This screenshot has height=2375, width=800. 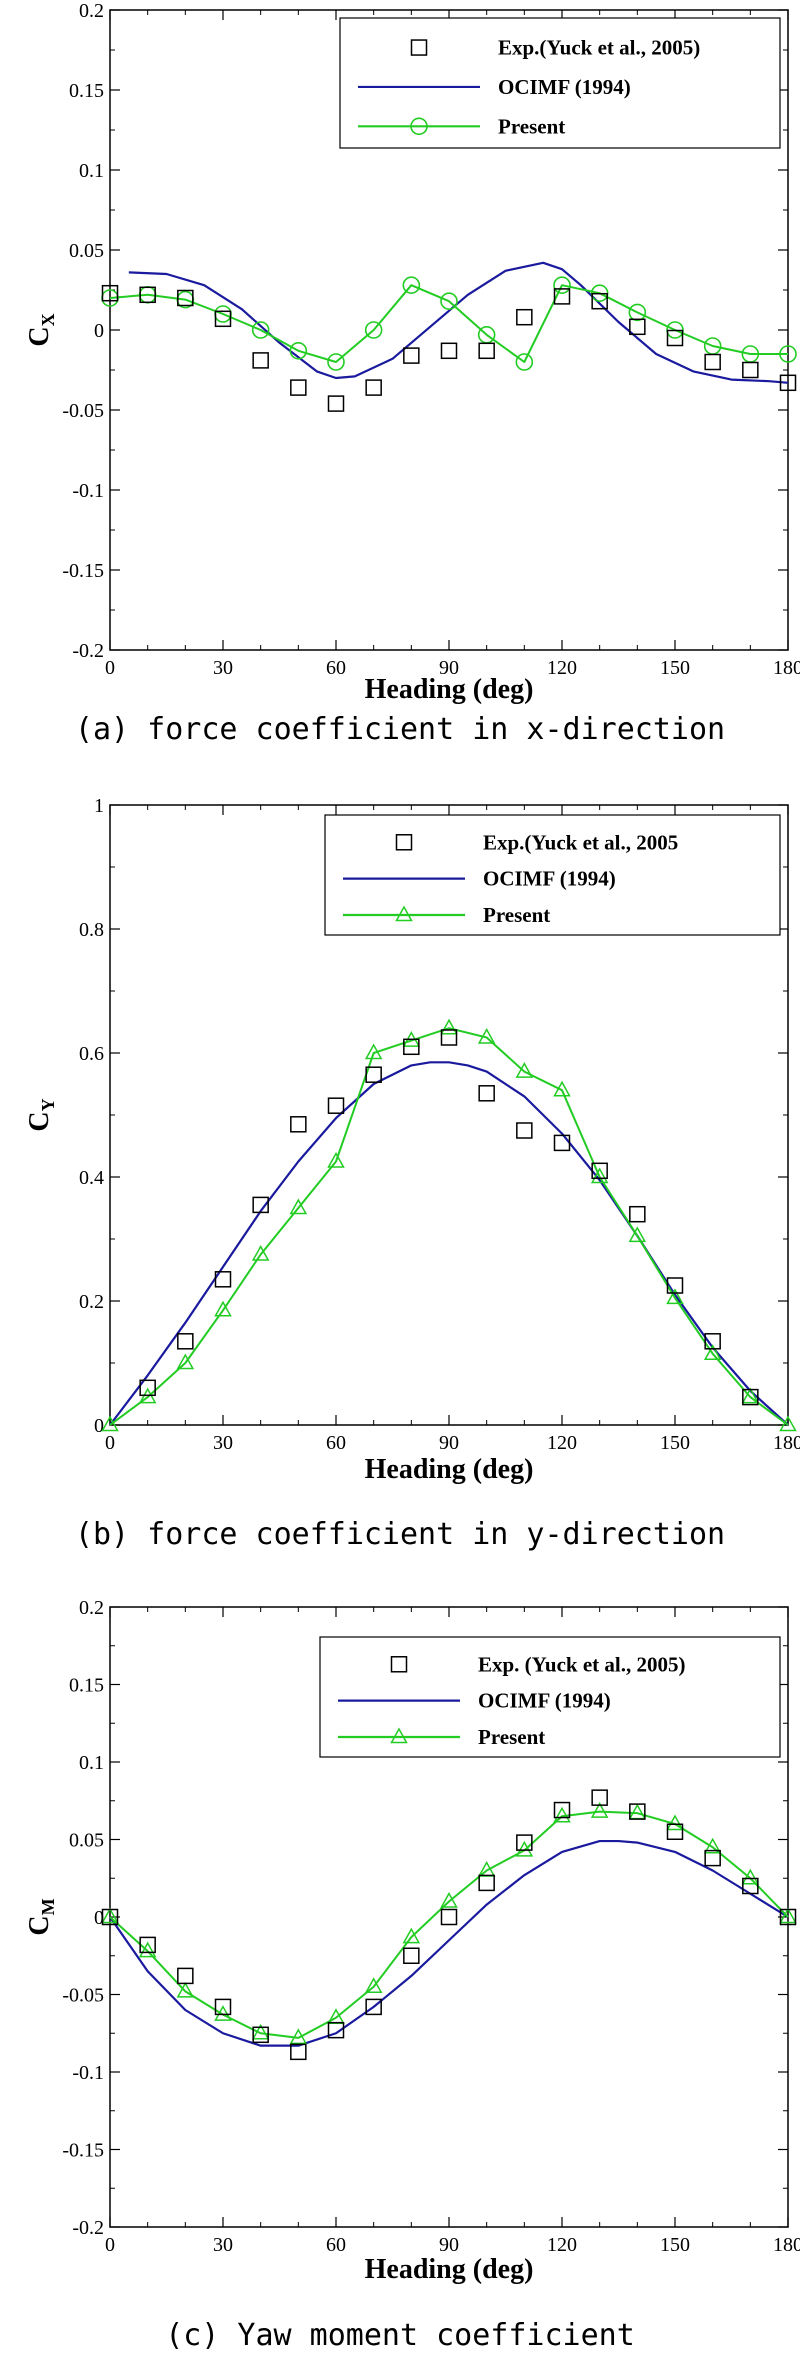 I want to click on y-tick-label: 1, so click(x=99, y=806).